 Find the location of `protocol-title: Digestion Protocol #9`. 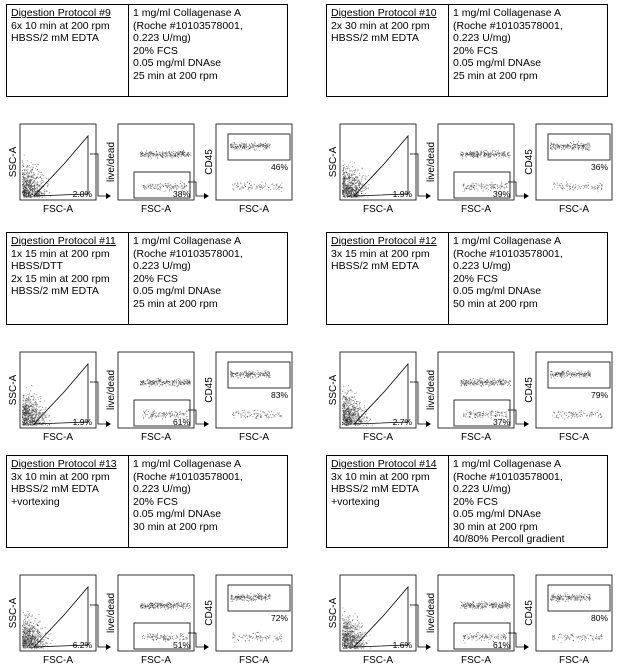

protocol-title: Digestion Protocol #9 is located at coordinates (67, 13).